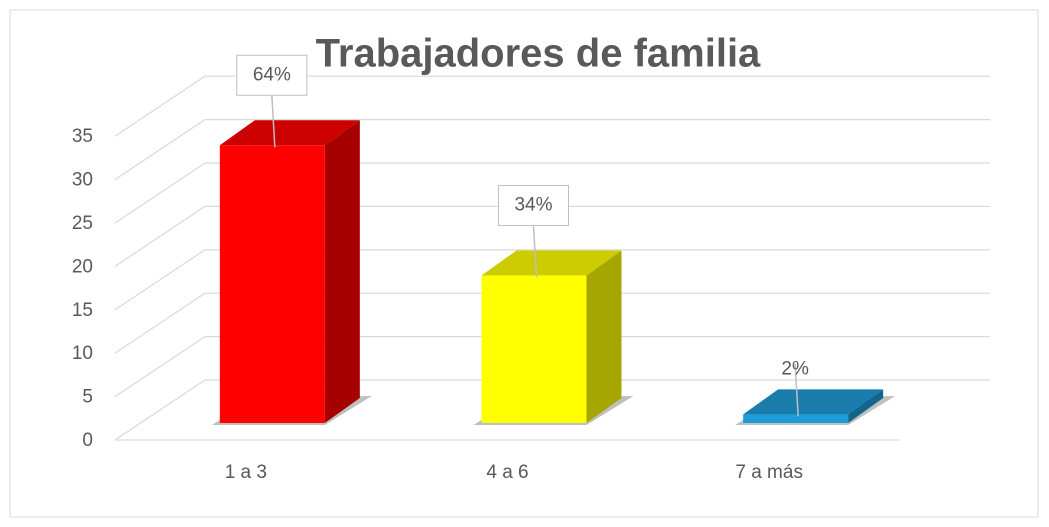 This screenshot has height=527, width=1049. What do you see at coordinates (82, 136) in the screenshot?
I see `y-tick-label: 35` at bounding box center [82, 136].